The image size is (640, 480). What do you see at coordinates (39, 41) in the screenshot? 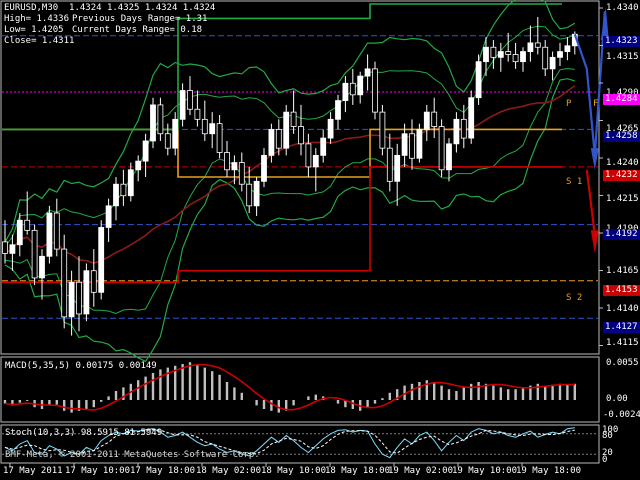
I see `close-value: Close= 1.4311` at bounding box center [39, 41].